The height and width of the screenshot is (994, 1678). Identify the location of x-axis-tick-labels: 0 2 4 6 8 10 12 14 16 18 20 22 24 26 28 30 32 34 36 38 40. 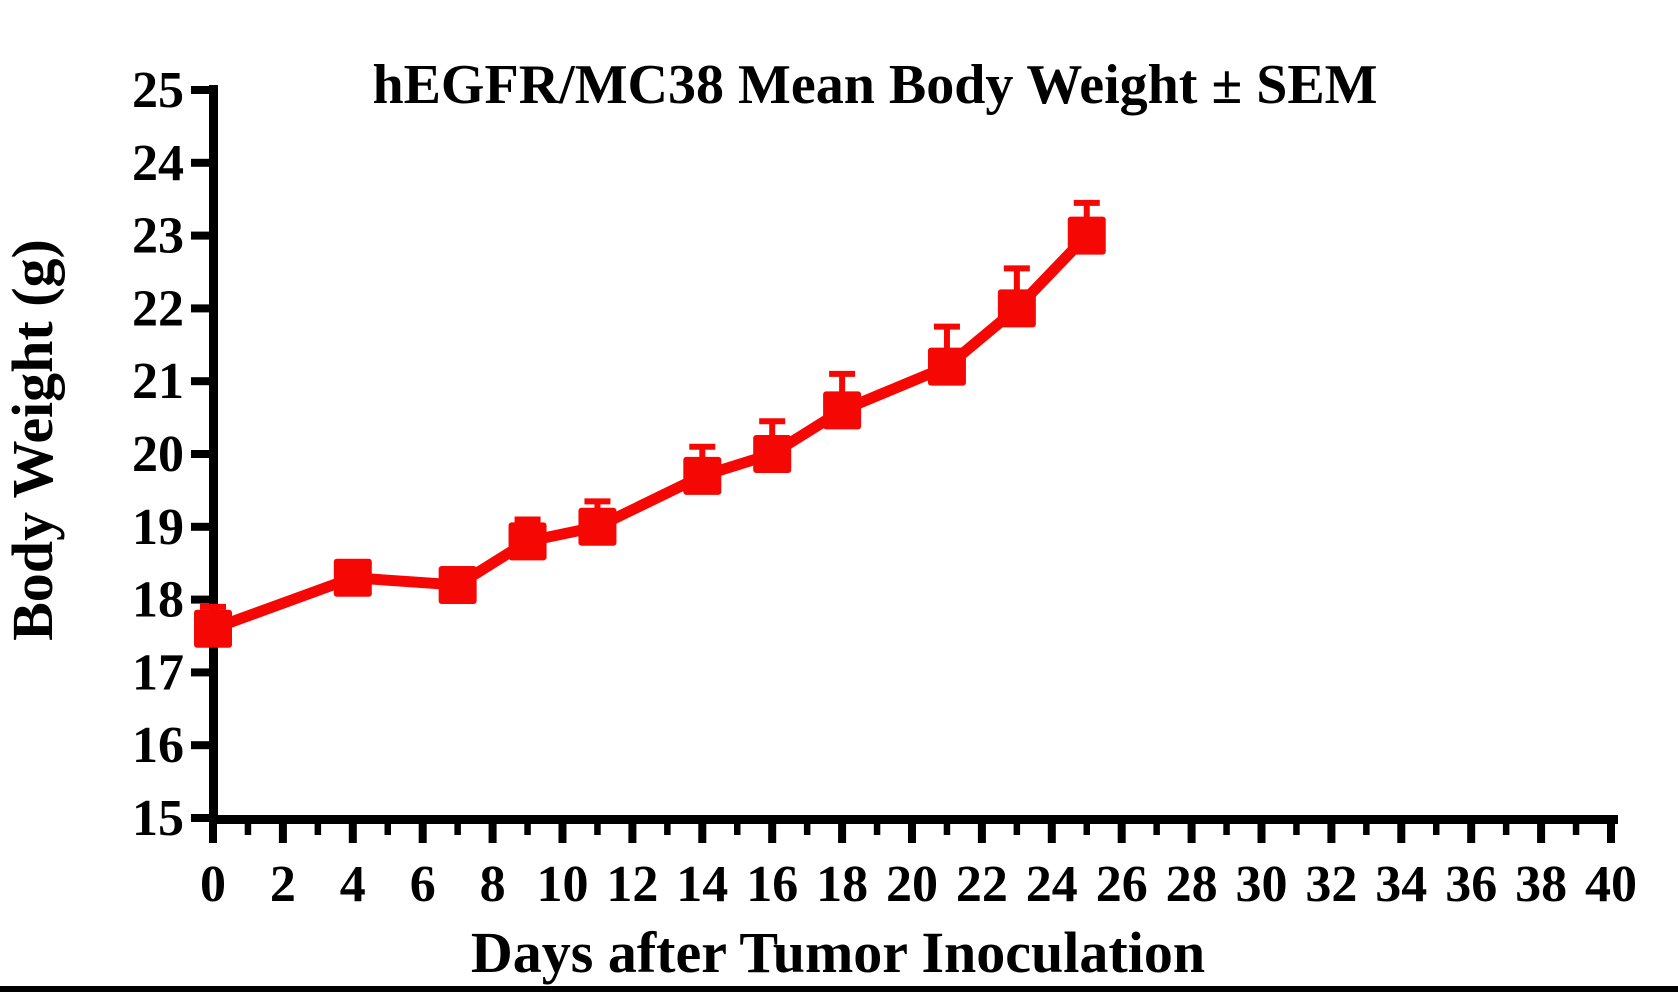
(918, 884).